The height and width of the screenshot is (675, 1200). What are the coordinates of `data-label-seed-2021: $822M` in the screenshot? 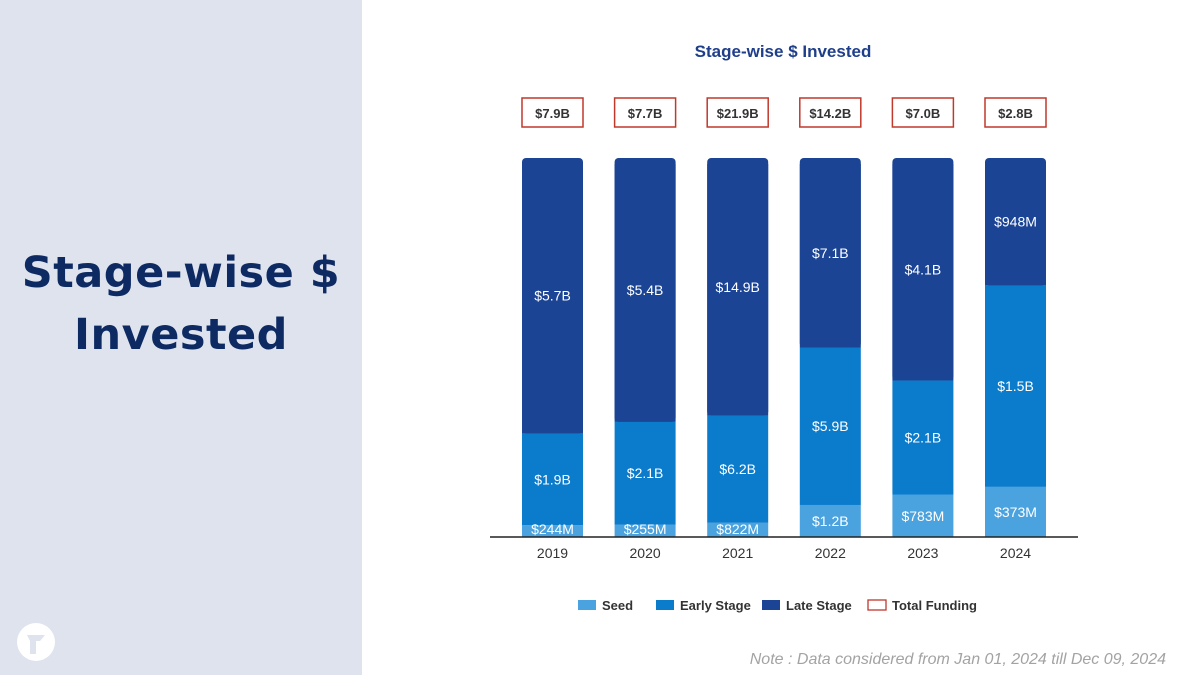 It's located at (737, 529).